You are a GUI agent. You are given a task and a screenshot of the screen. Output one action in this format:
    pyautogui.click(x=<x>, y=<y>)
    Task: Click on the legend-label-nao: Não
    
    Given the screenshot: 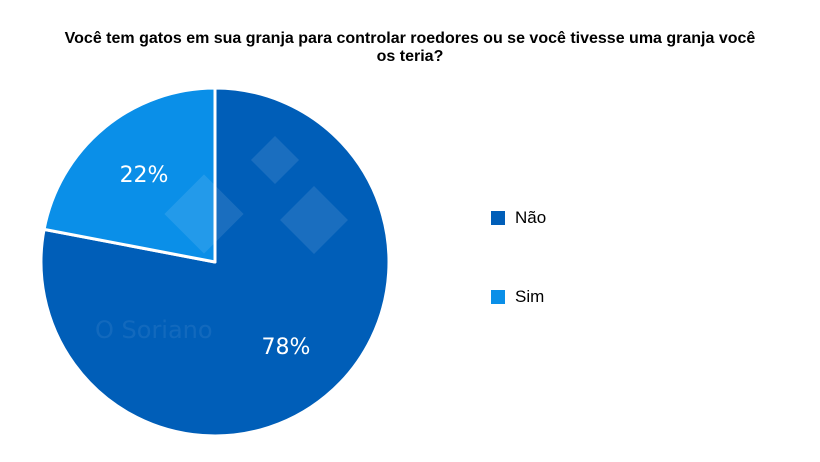 What is the action you would take?
    pyautogui.click(x=531, y=217)
    